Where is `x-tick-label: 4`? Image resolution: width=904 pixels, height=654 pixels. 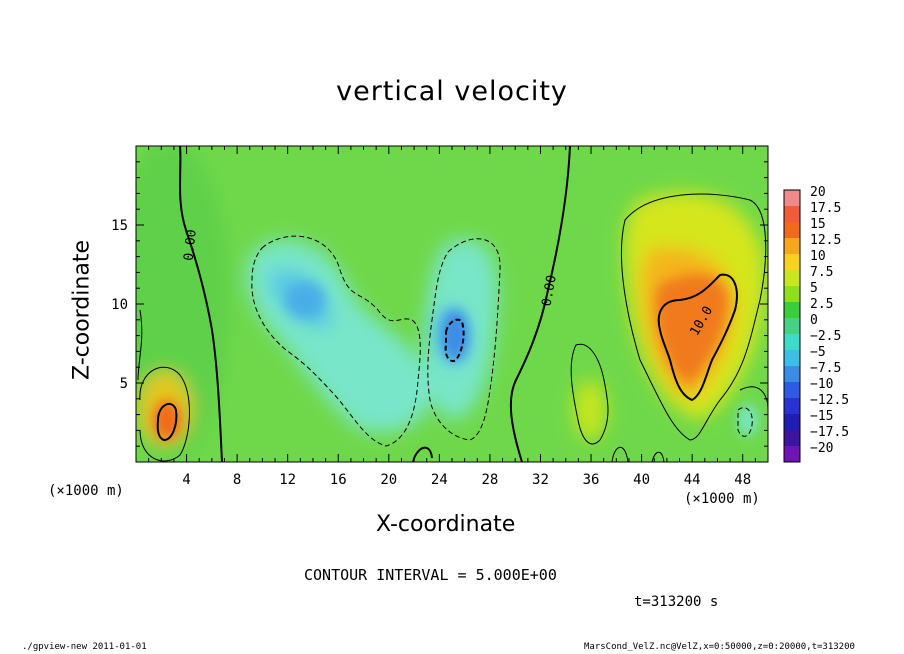 x-tick-label: 4 is located at coordinates (186, 480).